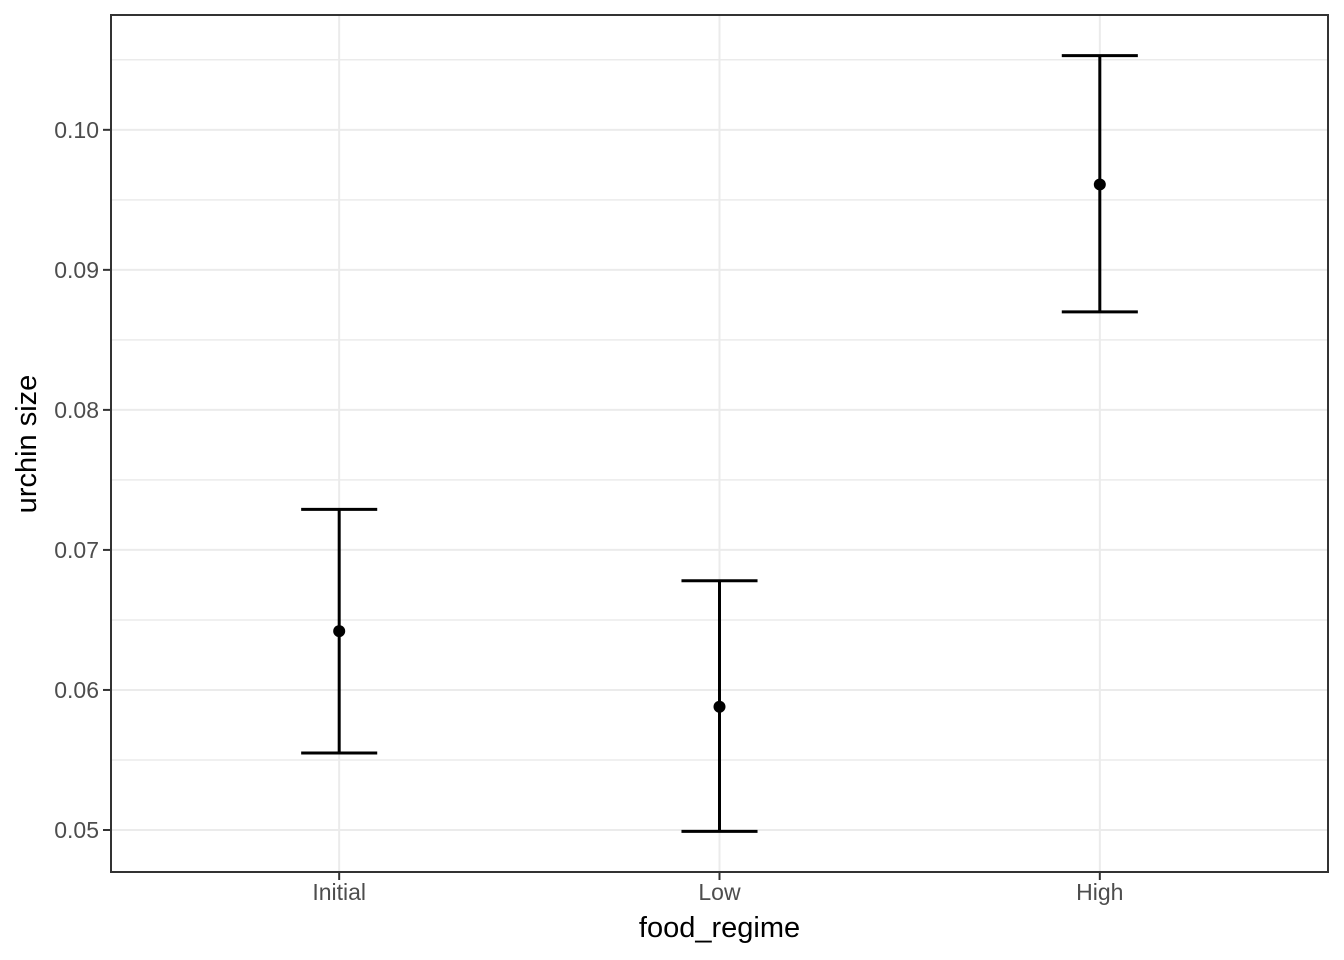  Describe the element at coordinates (76, 129) in the screenshot. I see `y-axis-tick-label: 0.10` at that location.